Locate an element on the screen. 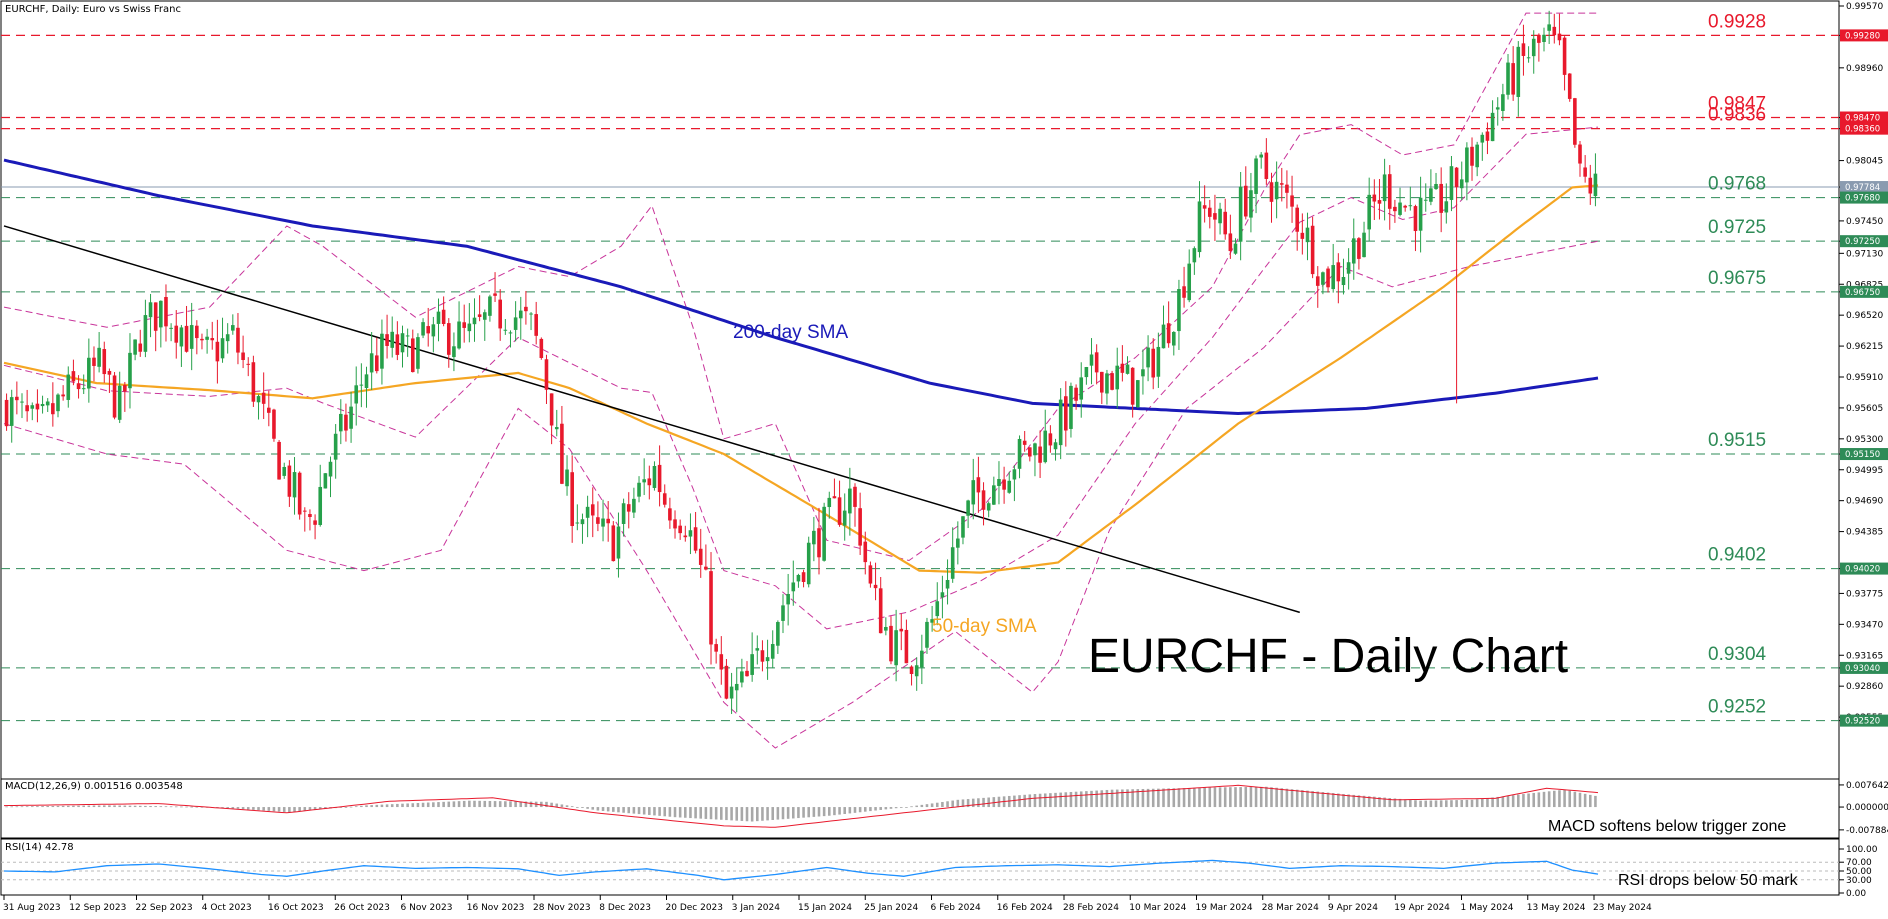 Image resolution: width=1888 pixels, height=919 pixels. price-tick-label: 0.93775 is located at coordinates (1864, 594).